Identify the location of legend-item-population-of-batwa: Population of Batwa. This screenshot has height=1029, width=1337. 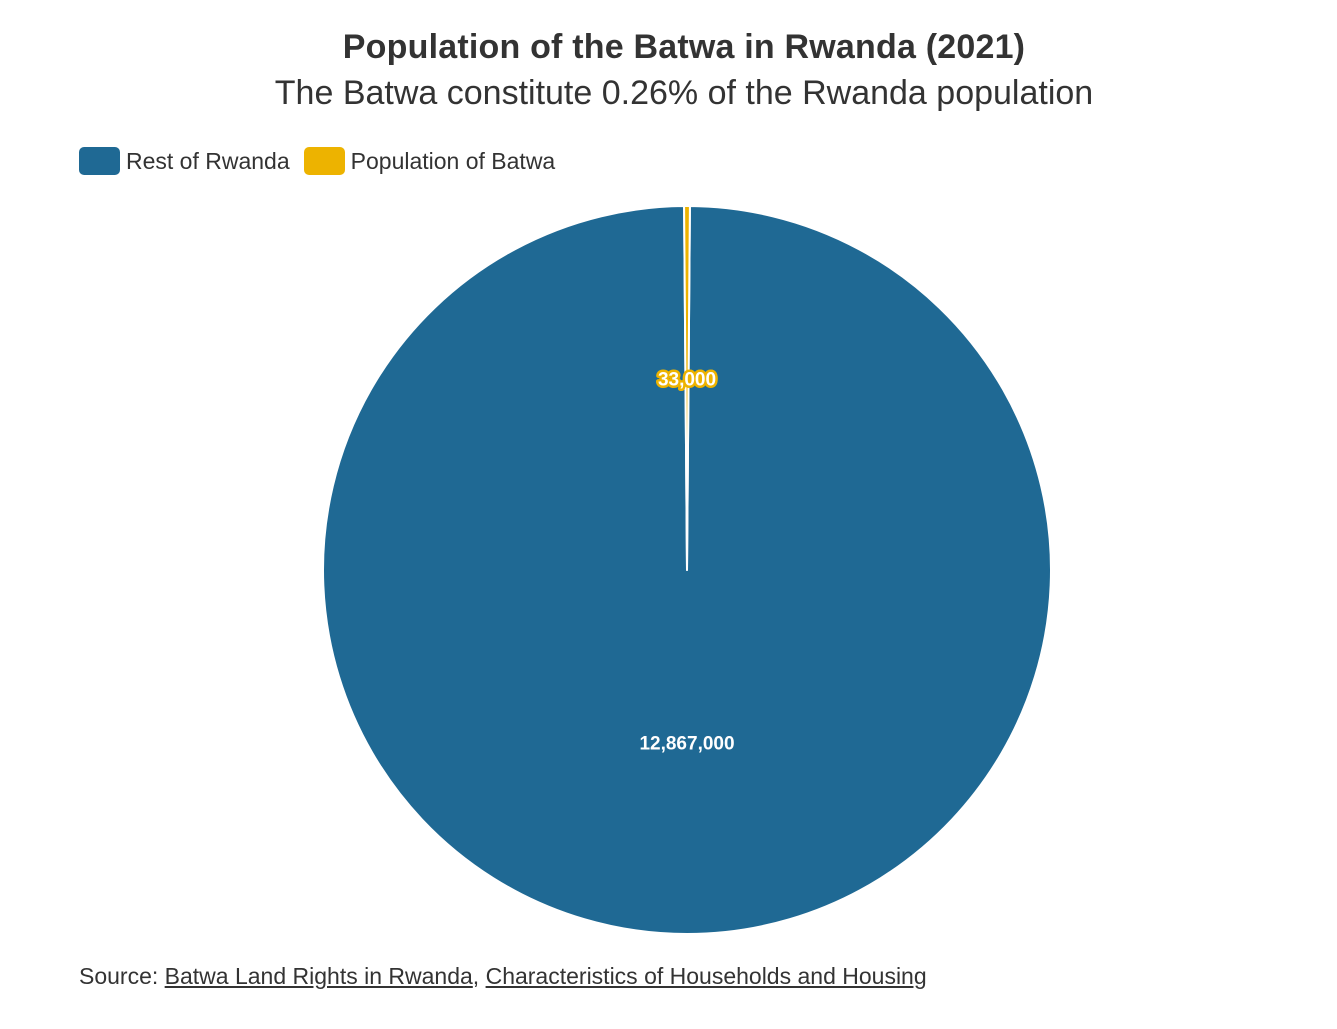
(429, 161).